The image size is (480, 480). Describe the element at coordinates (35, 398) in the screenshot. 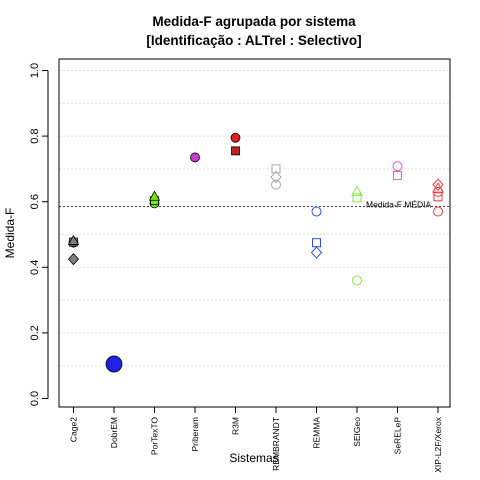

I see `y-tick-label: 0.0` at that location.